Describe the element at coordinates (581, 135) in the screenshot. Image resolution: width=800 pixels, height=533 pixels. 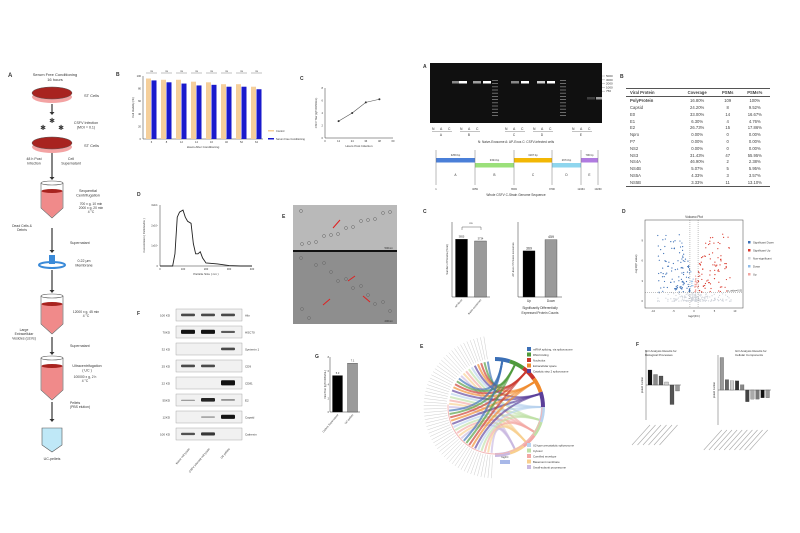
I see `fragment-label: E` at that location.